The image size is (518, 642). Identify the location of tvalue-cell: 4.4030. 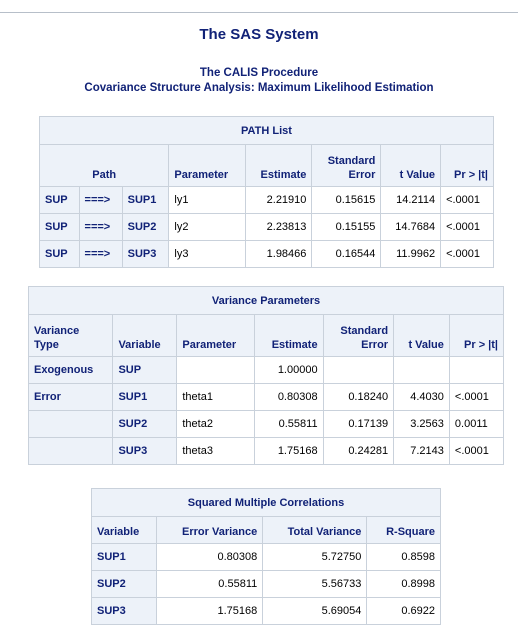
(421, 397).